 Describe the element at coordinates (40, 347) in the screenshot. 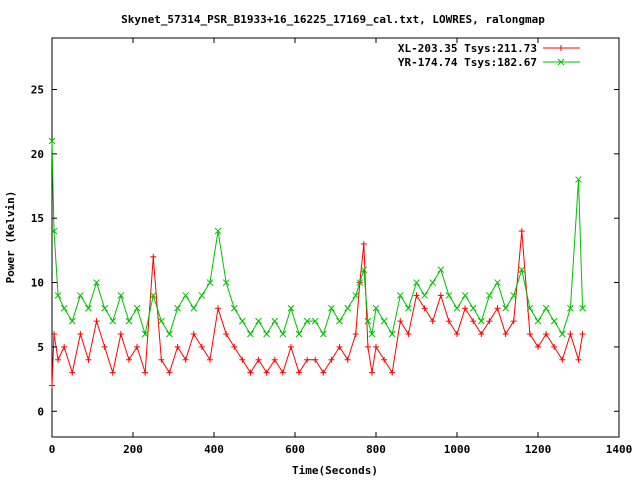

I see `y-tick-label: 5` at that location.